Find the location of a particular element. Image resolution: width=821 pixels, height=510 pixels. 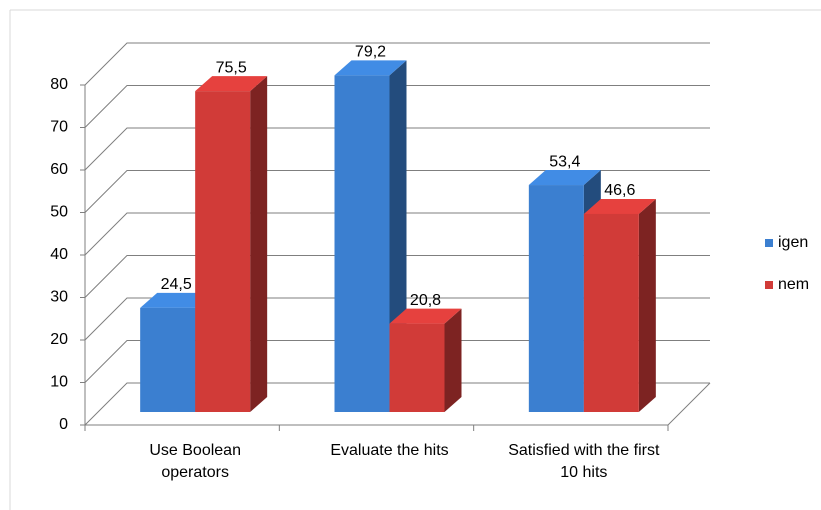

y-tick-label: 10 is located at coordinates (59, 382).